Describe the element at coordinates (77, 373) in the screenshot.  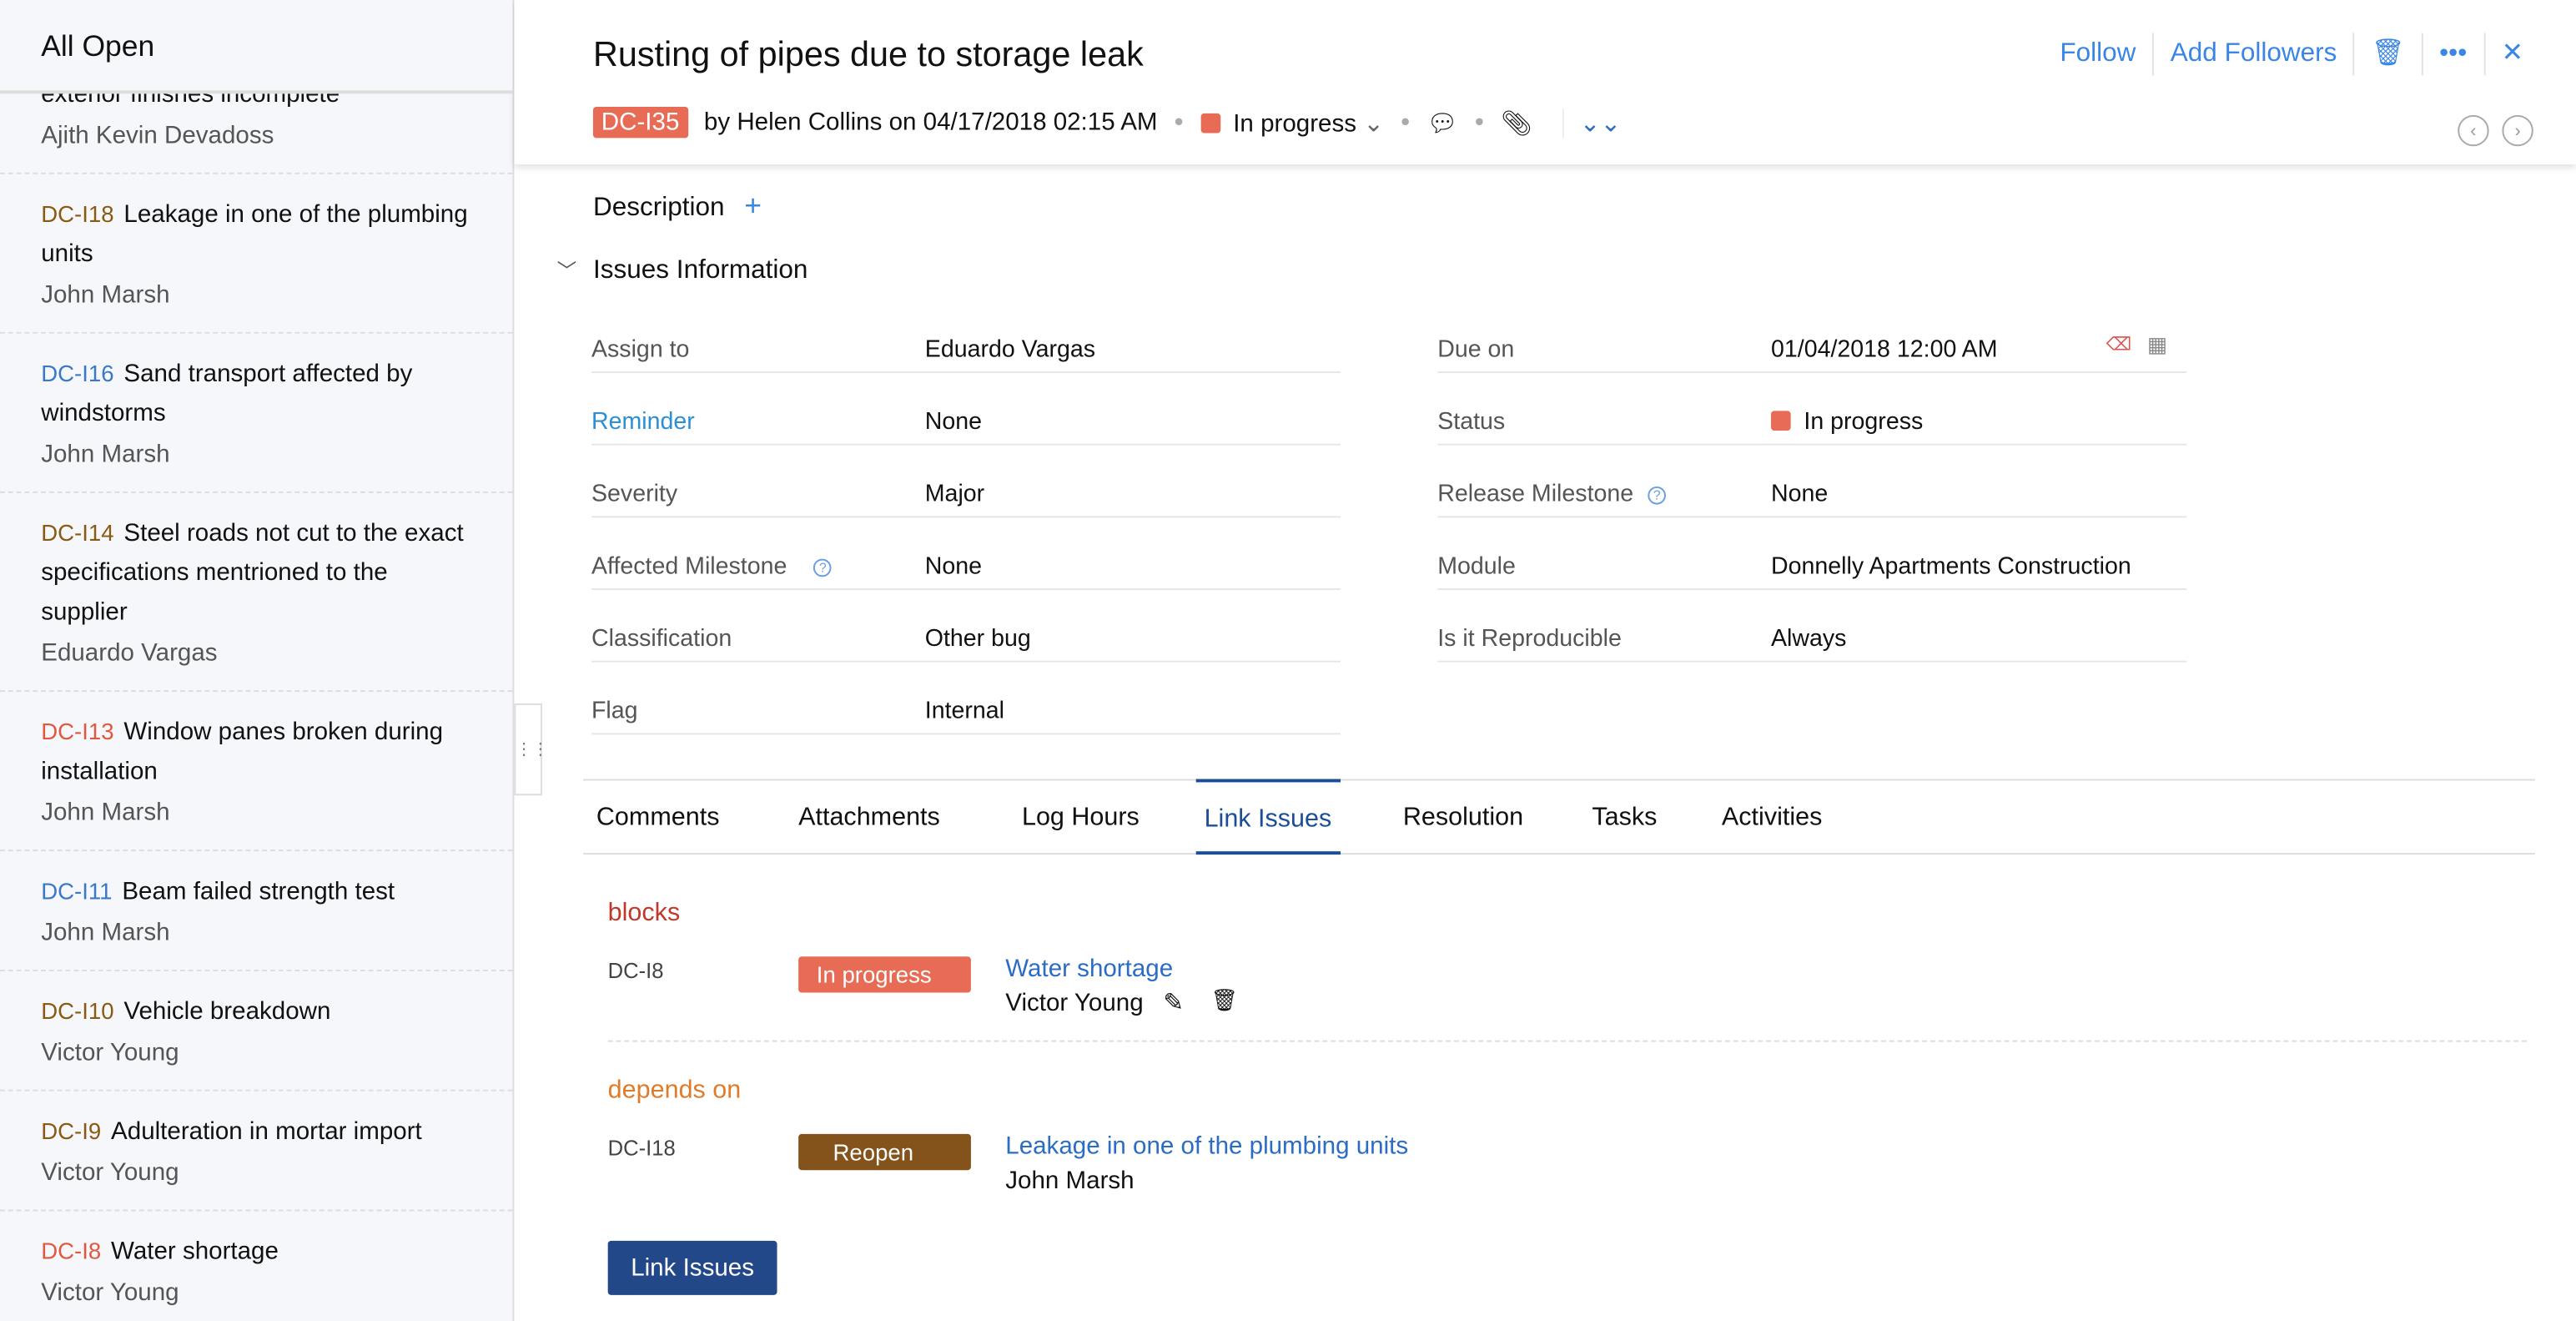
I see `issue-id: DC-I16` at that location.